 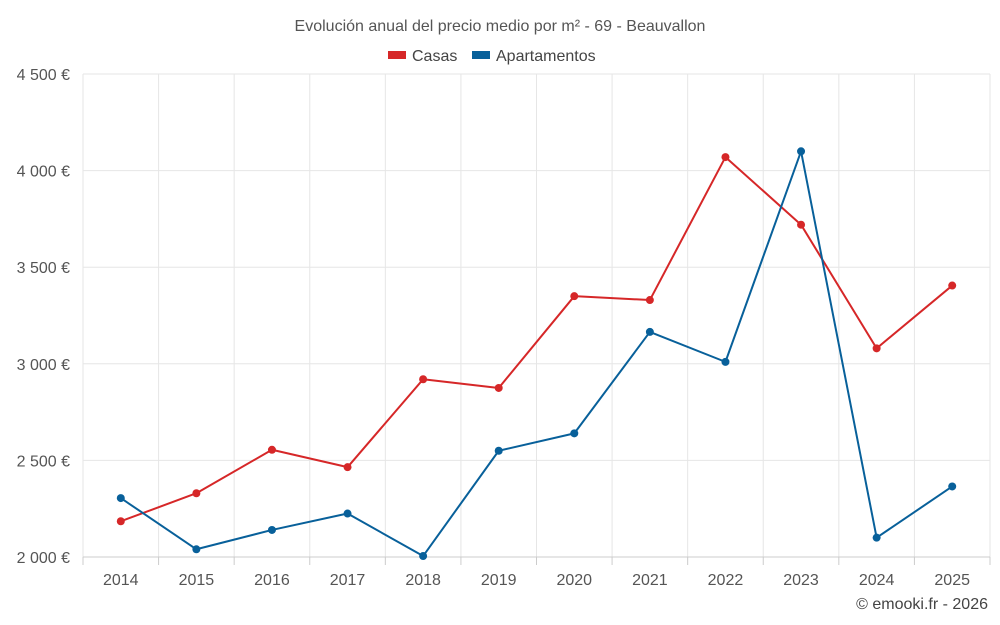 What do you see at coordinates (423, 580) in the screenshot?
I see `x-tick-label: 2018` at bounding box center [423, 580].